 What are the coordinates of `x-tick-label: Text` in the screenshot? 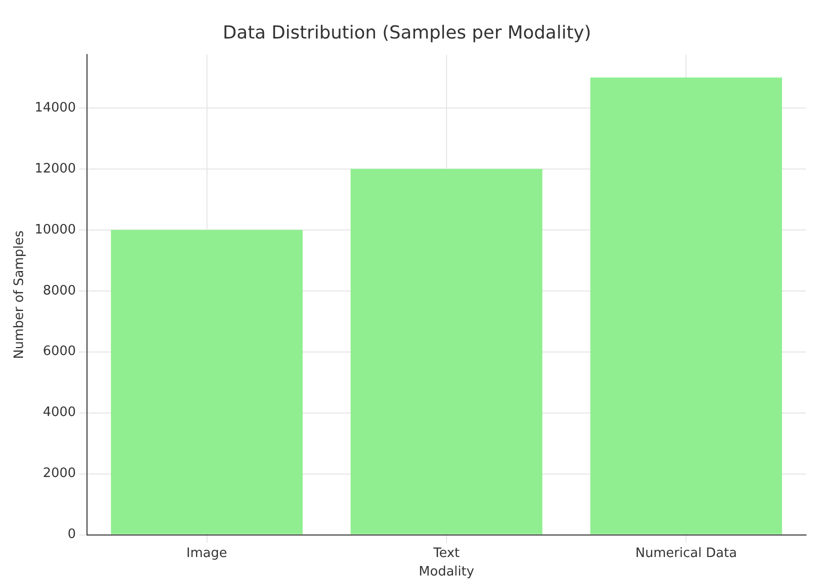 It's located at (446, 553).